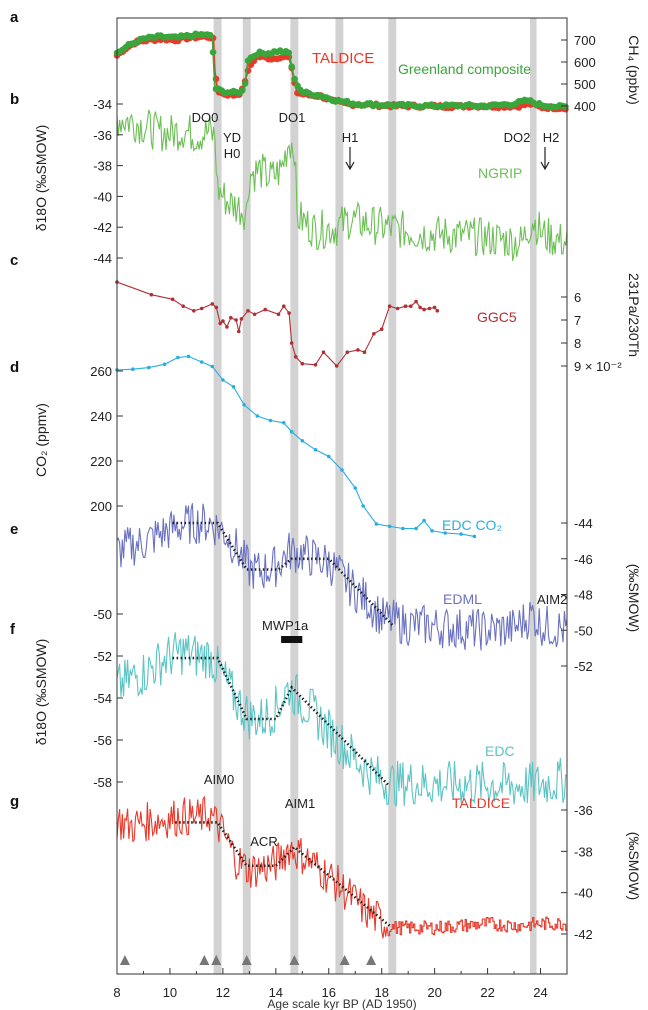  What do you see at coordinates (232, 153) in the screenshot?
I see `event-label-h0: H0` at bounding box center [232, 153].